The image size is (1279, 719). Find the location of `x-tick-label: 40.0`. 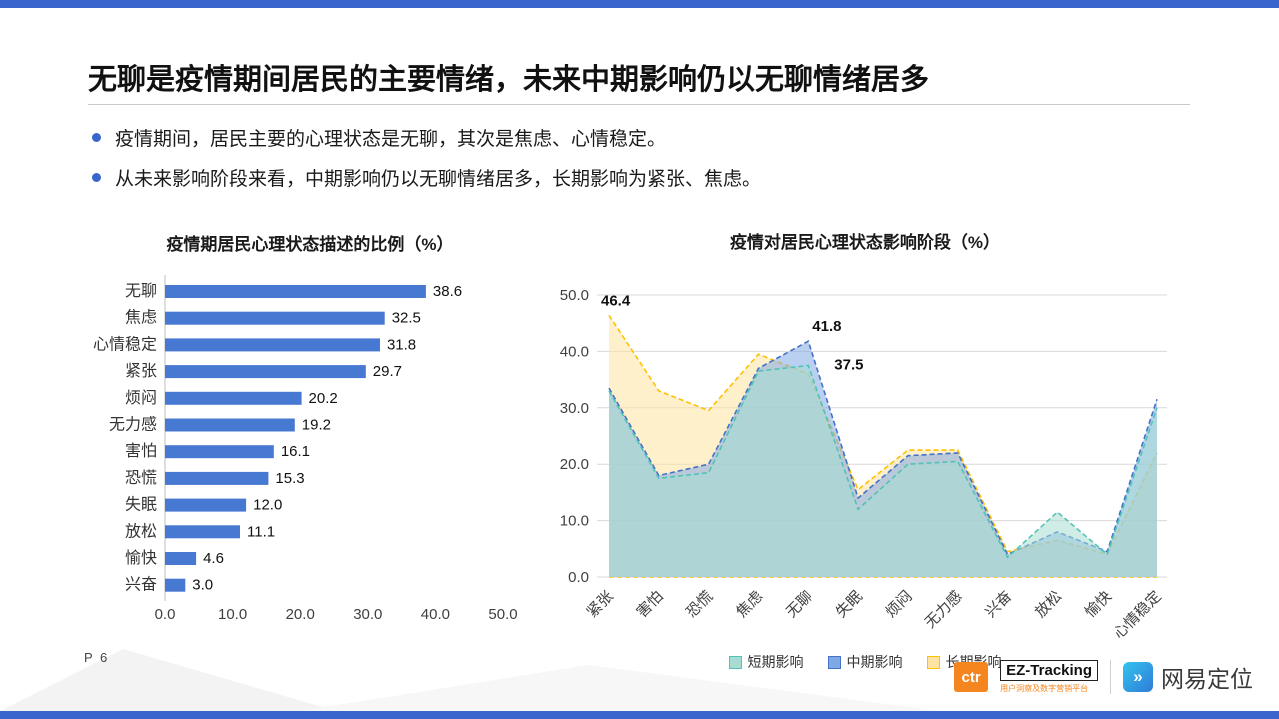

x-tick-label: 40.0 is located at coordinates (435, 614).